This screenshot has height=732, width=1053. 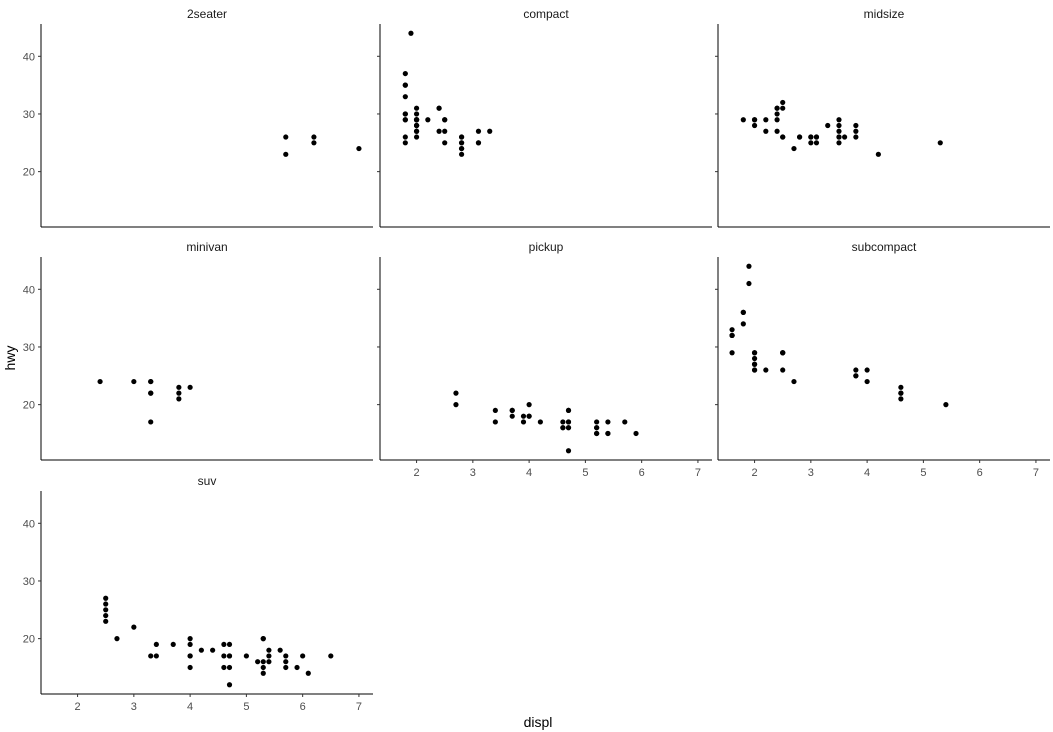 What do you see at coordinates (198, 117) in the screenshot?
I see `panel-2seater: 2seater 20 30 40` at bounding box center [198, 117].